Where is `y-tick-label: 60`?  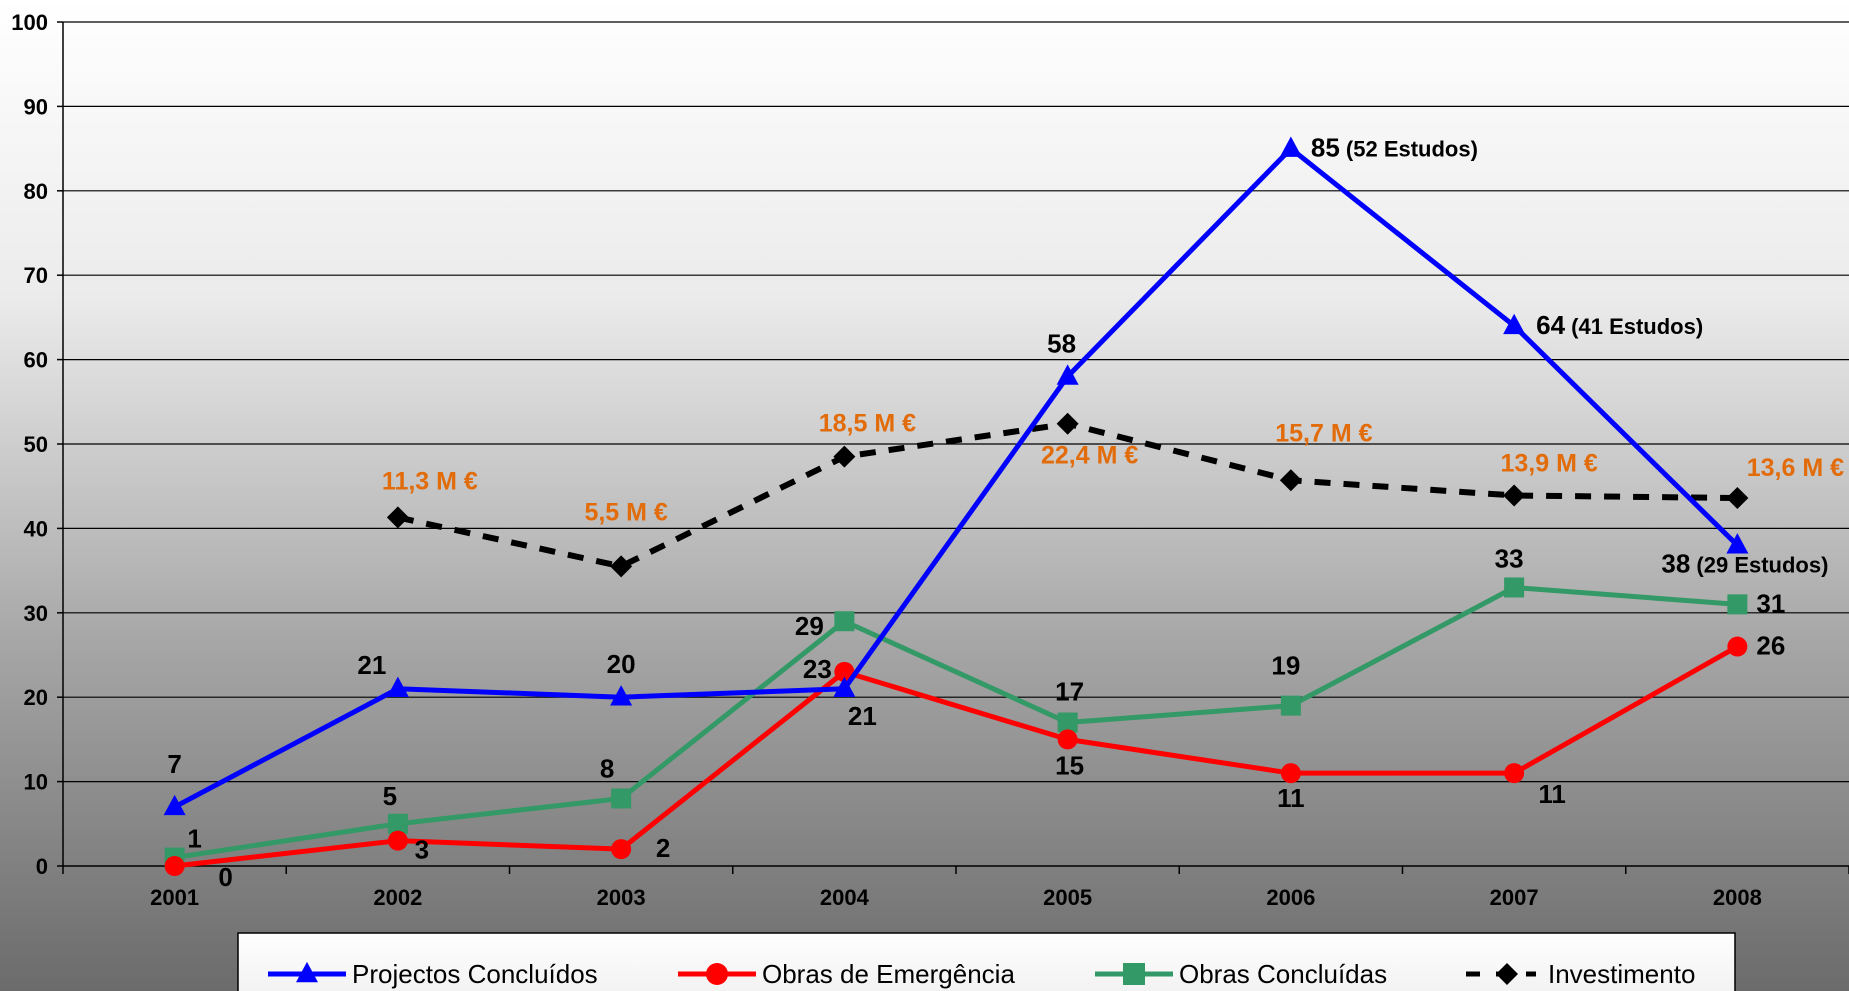 y-tick-label: 60 is located at coordinates (36, 360).